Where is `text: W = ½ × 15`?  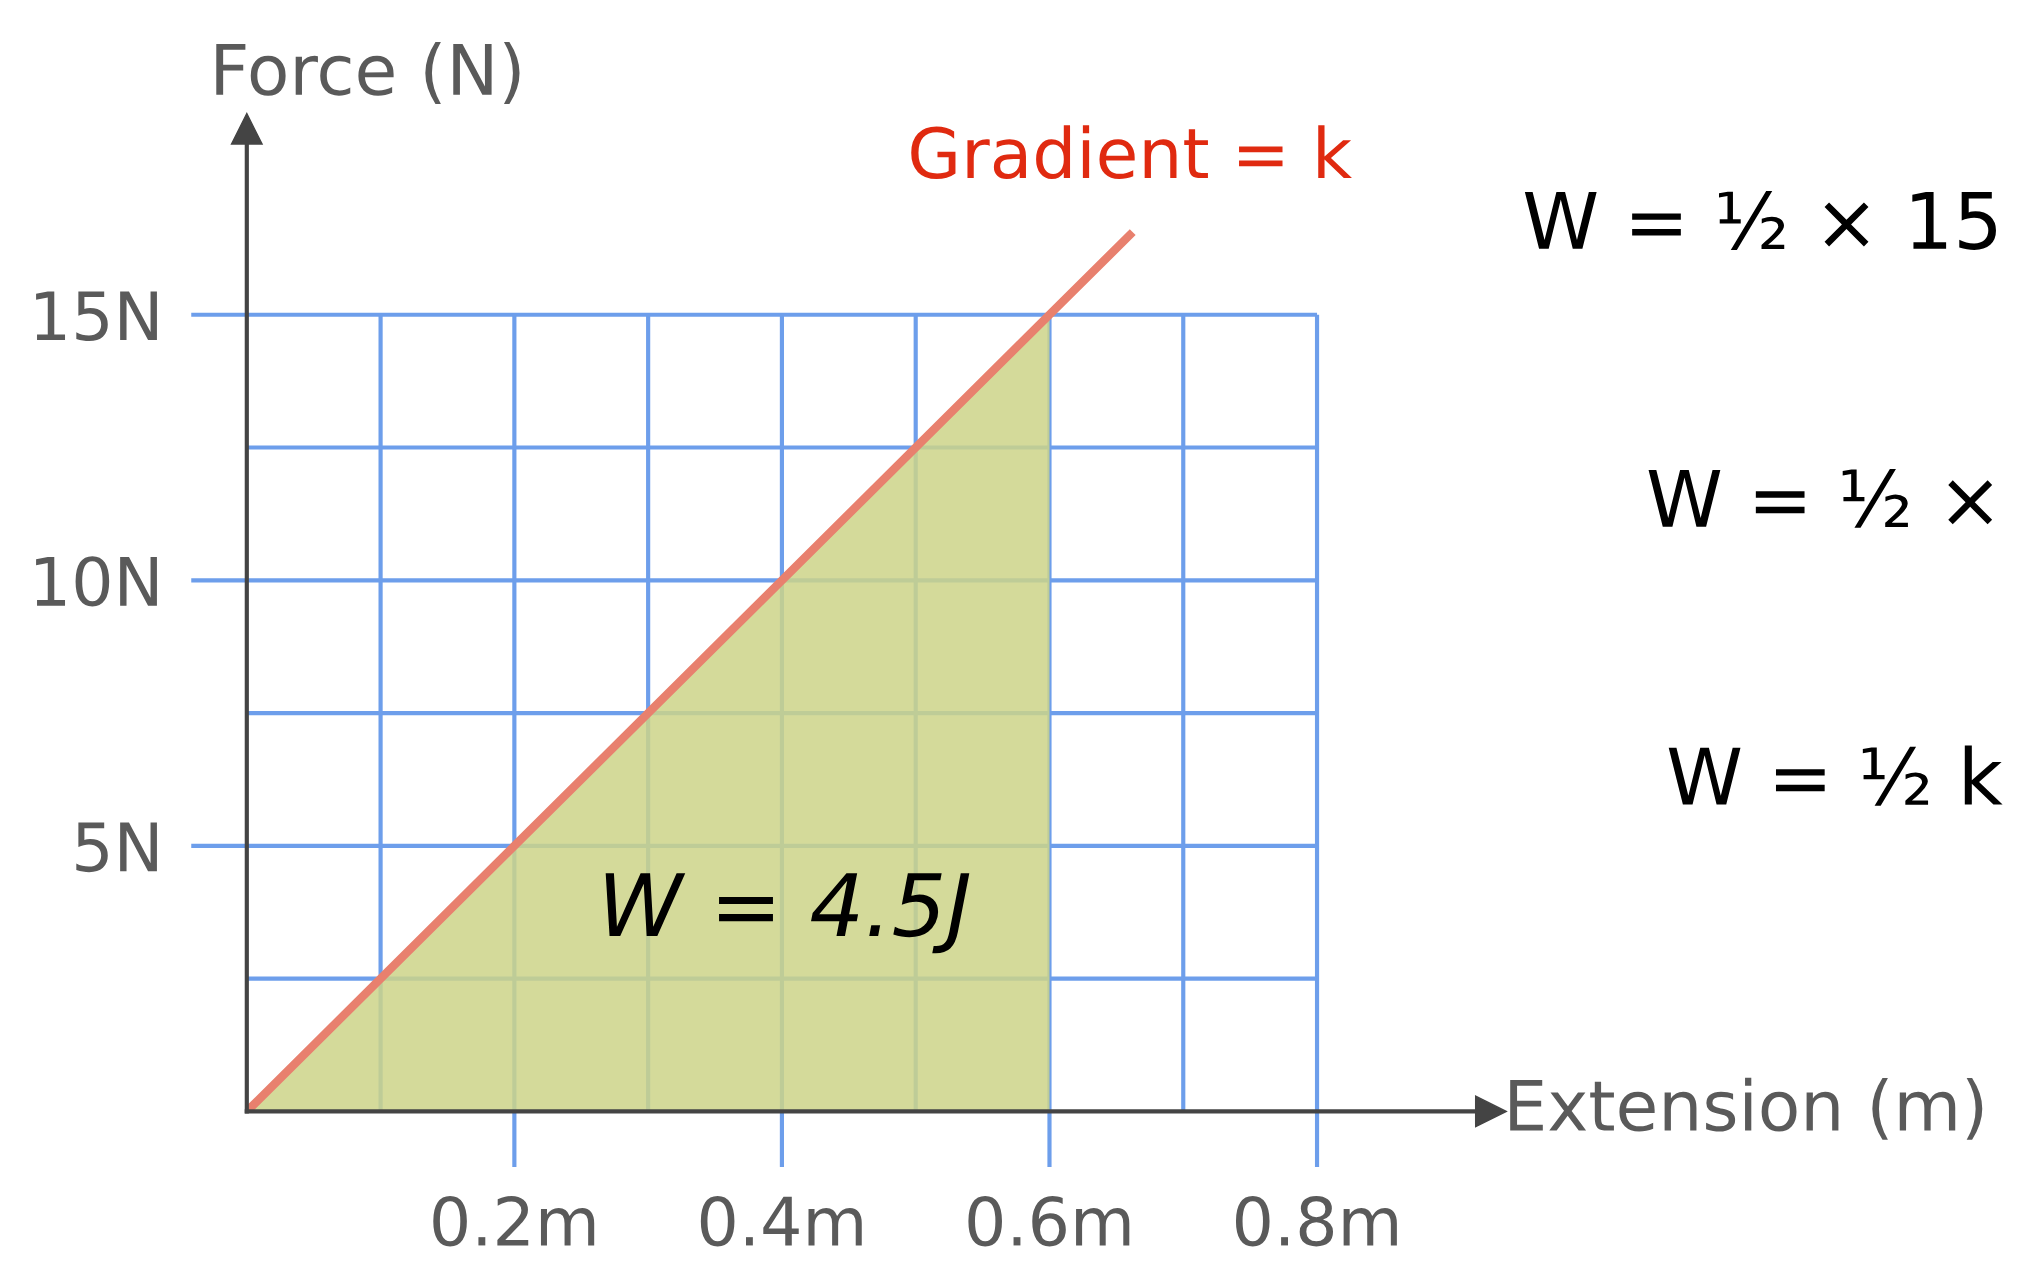 text: W = ½ × 15 is located at coordinates (1760, 220).